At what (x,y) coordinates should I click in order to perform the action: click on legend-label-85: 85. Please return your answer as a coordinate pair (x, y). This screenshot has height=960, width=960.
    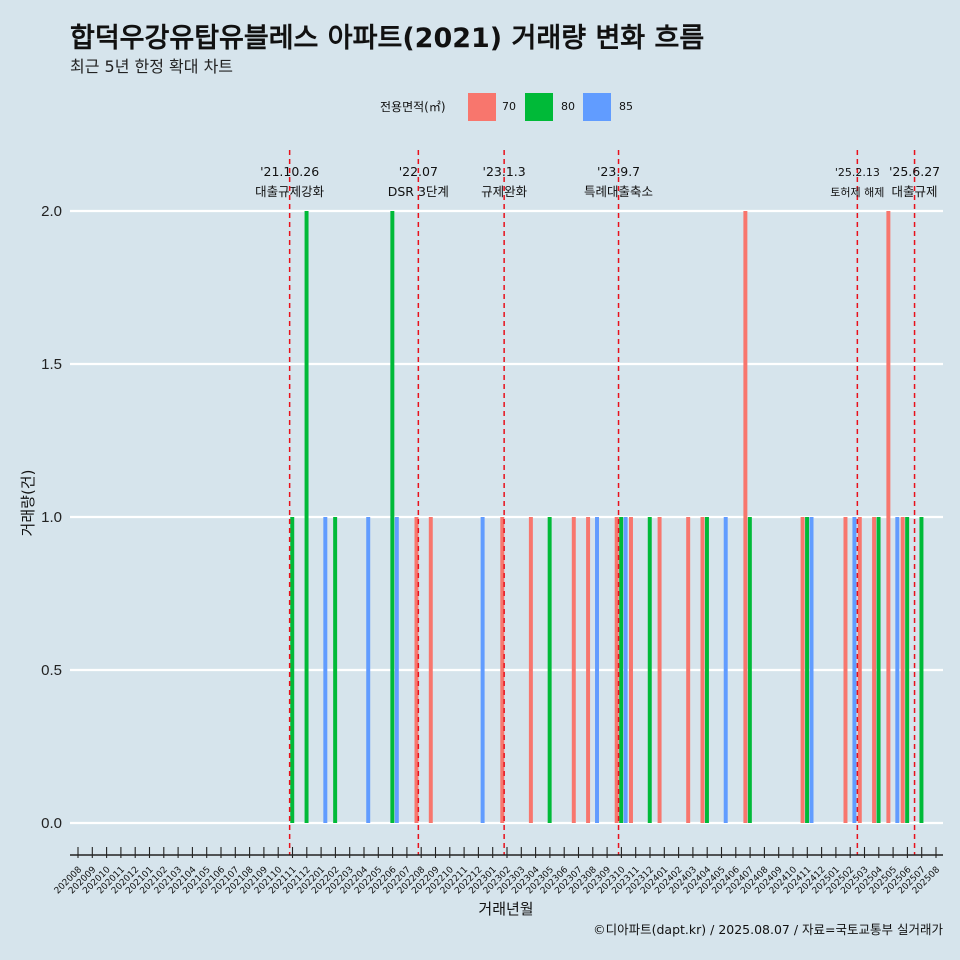
    Looking at the image, I should click on (626, 106).